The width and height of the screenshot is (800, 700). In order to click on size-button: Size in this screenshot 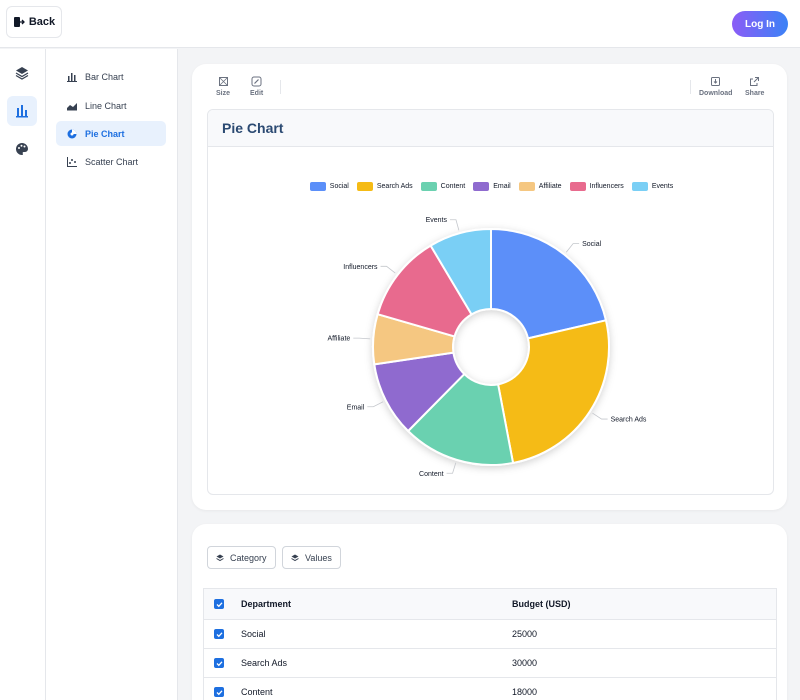, I will do `click(223, 86)`.